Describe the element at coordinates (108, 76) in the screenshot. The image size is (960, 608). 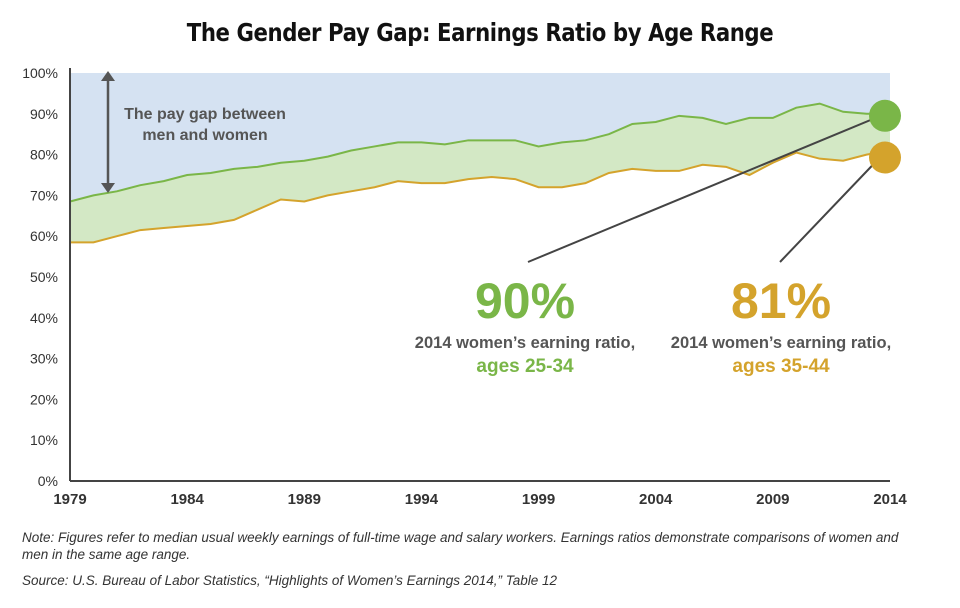
I see `arrow-up-icon` at that location.